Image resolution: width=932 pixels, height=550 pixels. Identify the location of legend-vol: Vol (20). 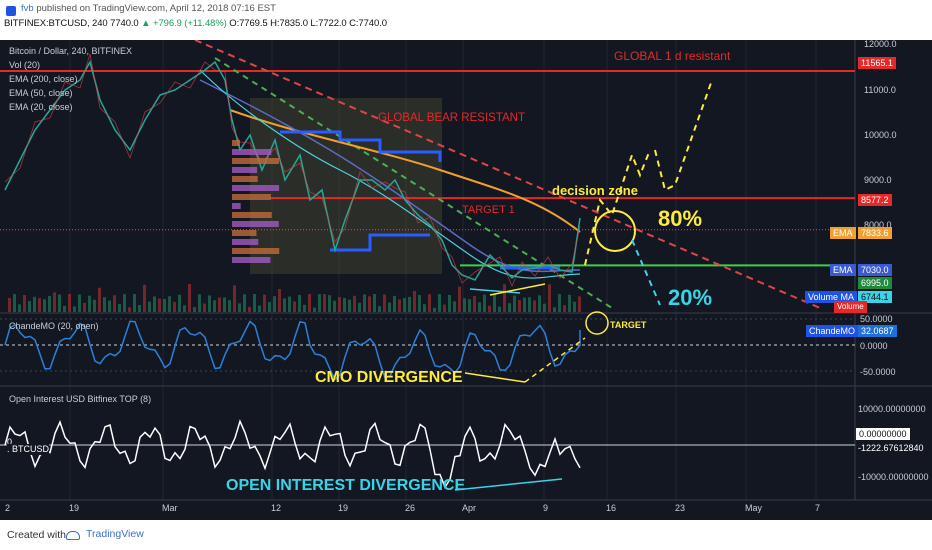
(25, 65).